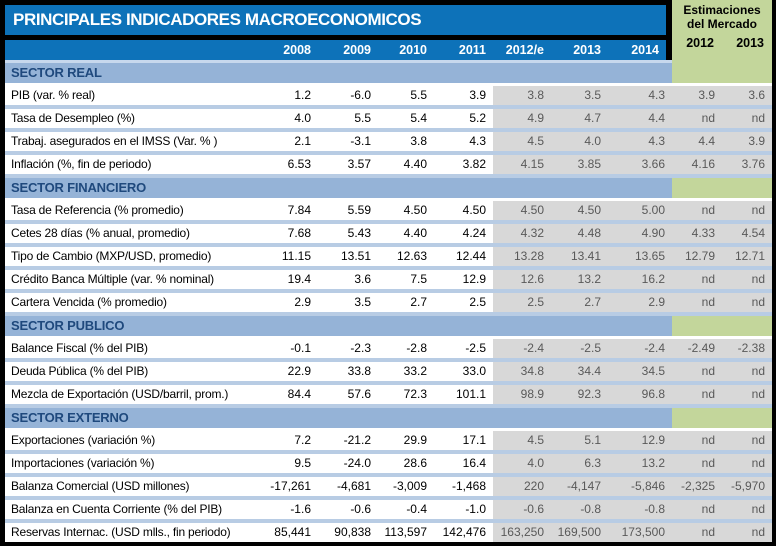 The image size is (776, 547). I want to click on cell-value: 13.28, so click(522, 256).